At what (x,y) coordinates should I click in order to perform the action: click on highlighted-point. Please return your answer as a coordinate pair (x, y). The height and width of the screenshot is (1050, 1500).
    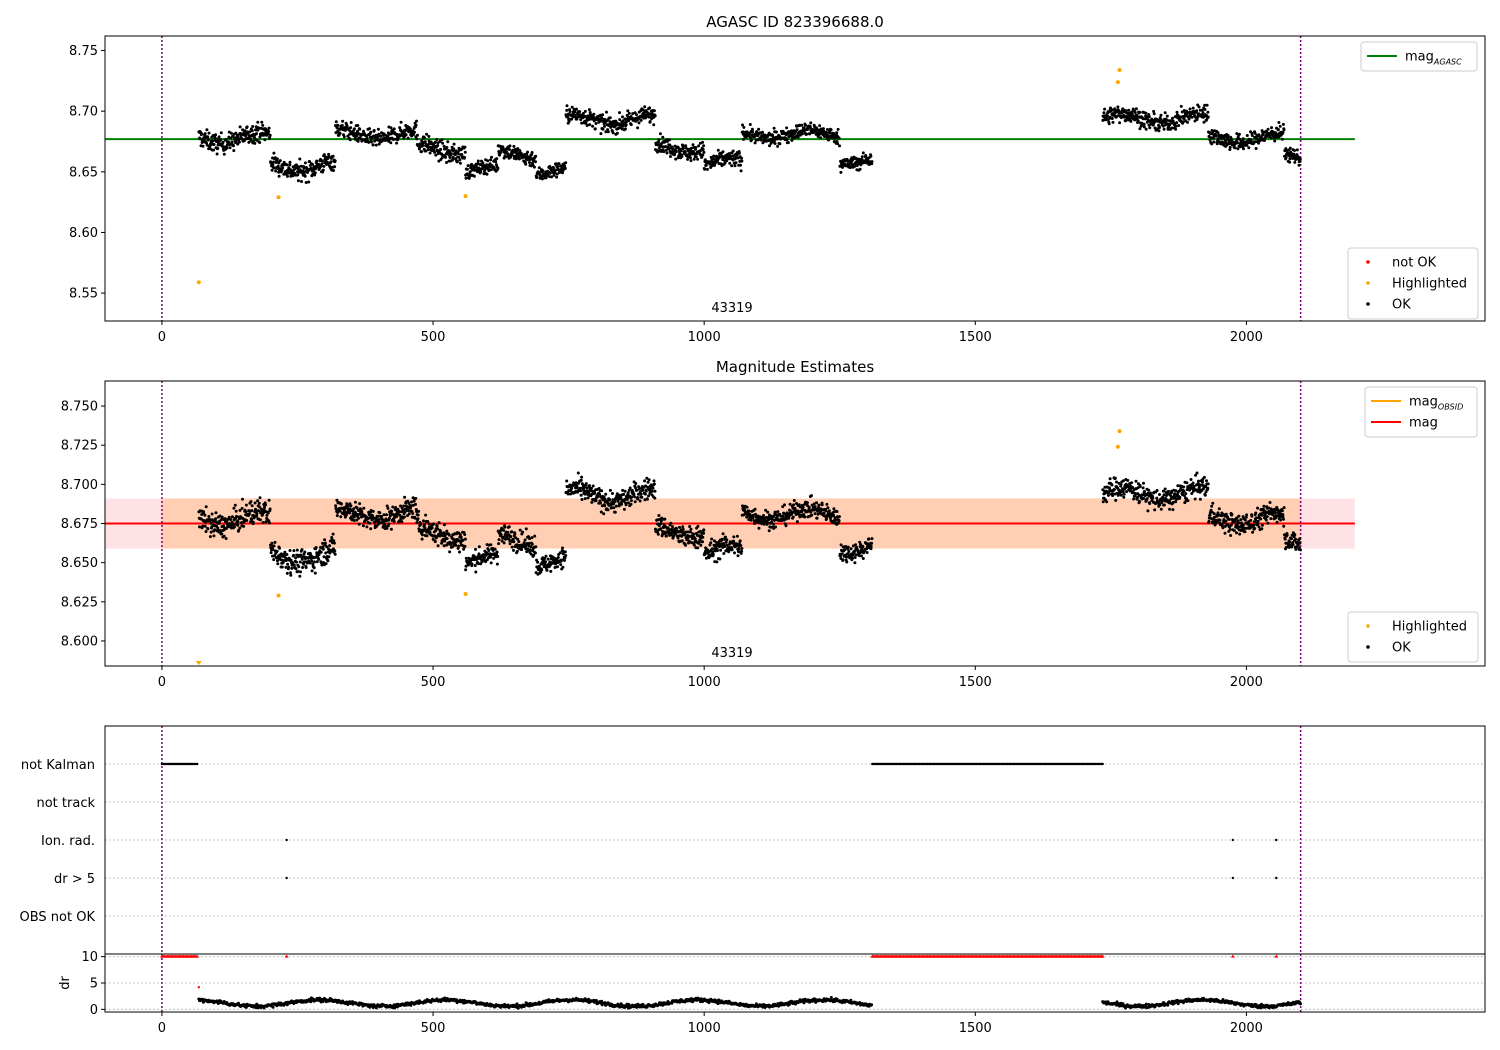
    Looking at the image, I should click on (1119, 69).